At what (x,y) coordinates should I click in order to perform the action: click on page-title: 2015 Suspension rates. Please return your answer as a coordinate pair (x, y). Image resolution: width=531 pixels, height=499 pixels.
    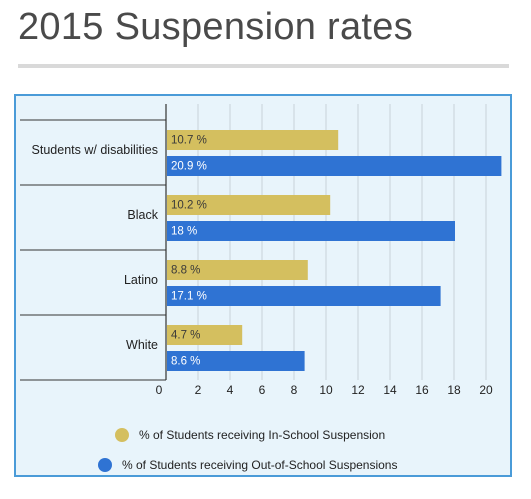
    Looking at the image, I should click on (216, 27).